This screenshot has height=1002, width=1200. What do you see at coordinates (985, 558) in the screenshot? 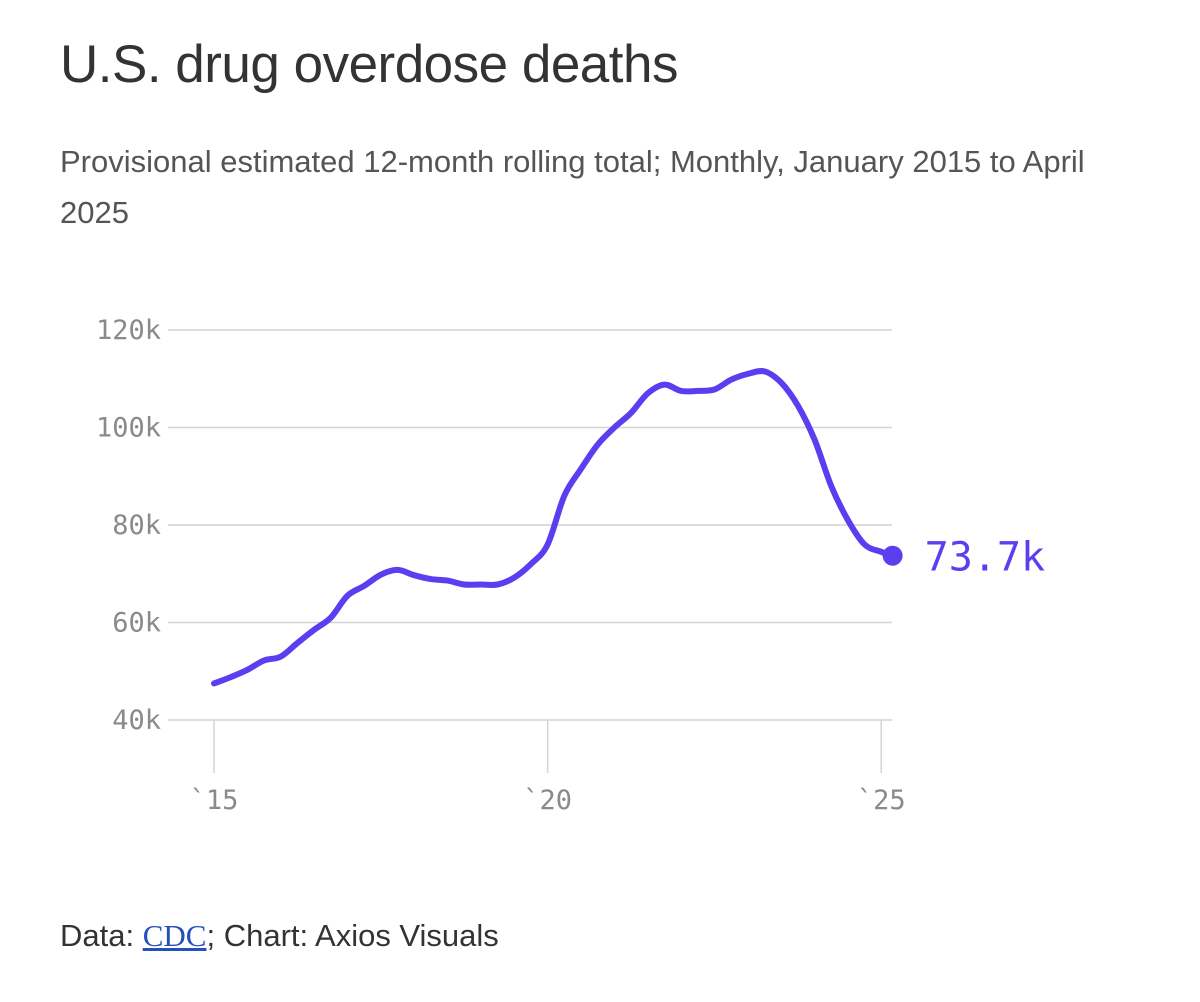
I see `end-value-label: 73.7k` at bounding box center [985, 558].